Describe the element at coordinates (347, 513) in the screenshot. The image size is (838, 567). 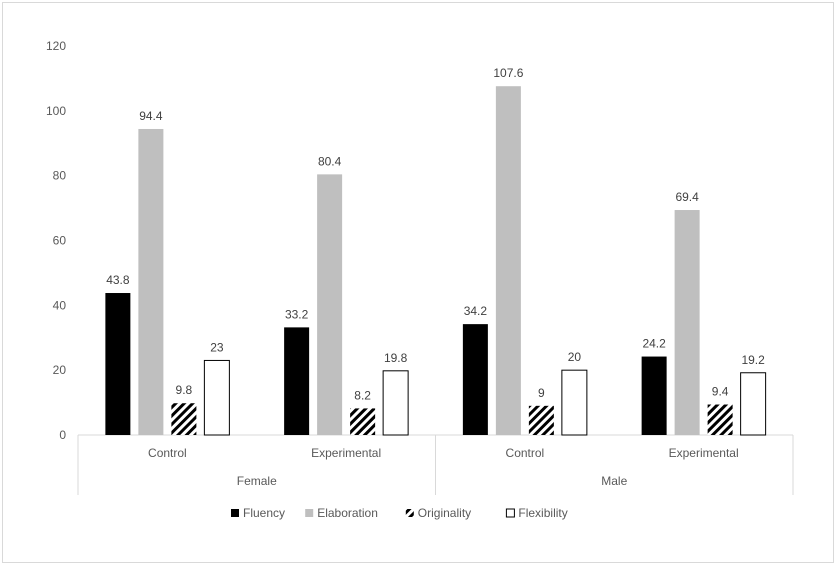
I see `legend-label: Elaboration` at that location.